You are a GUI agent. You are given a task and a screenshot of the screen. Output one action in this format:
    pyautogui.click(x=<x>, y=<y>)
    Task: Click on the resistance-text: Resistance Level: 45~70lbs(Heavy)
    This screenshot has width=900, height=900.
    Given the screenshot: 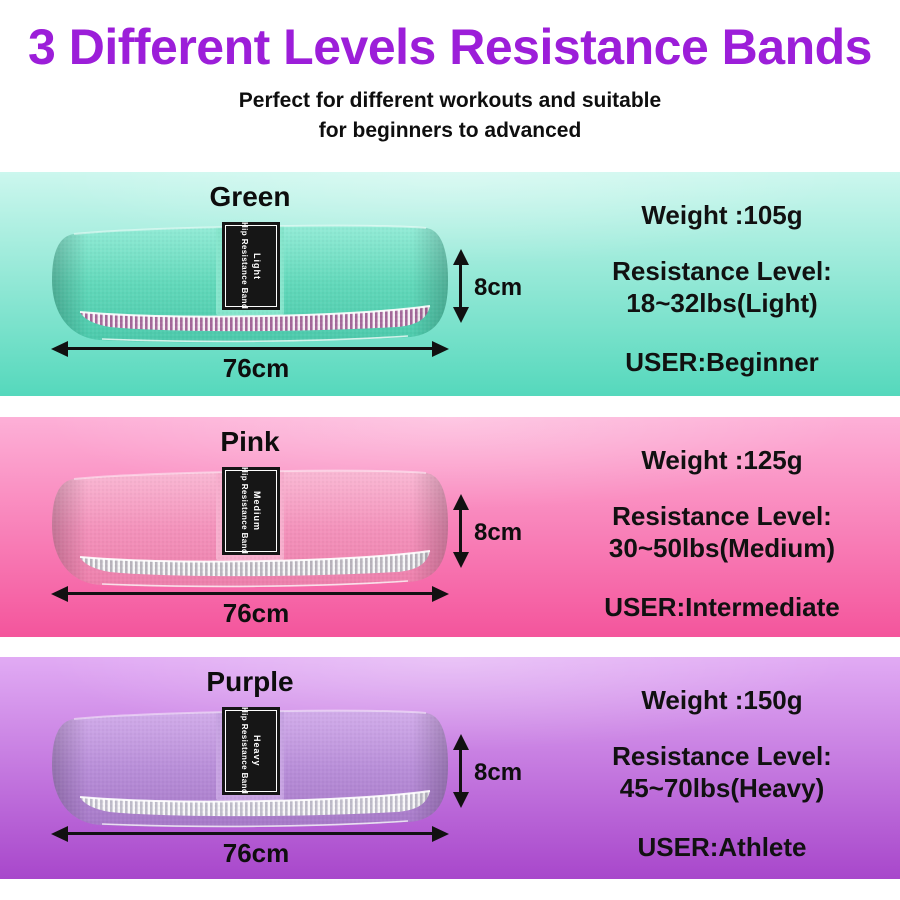 What is the action you would take?
    pyautogui.click(x=722, y=772)
    